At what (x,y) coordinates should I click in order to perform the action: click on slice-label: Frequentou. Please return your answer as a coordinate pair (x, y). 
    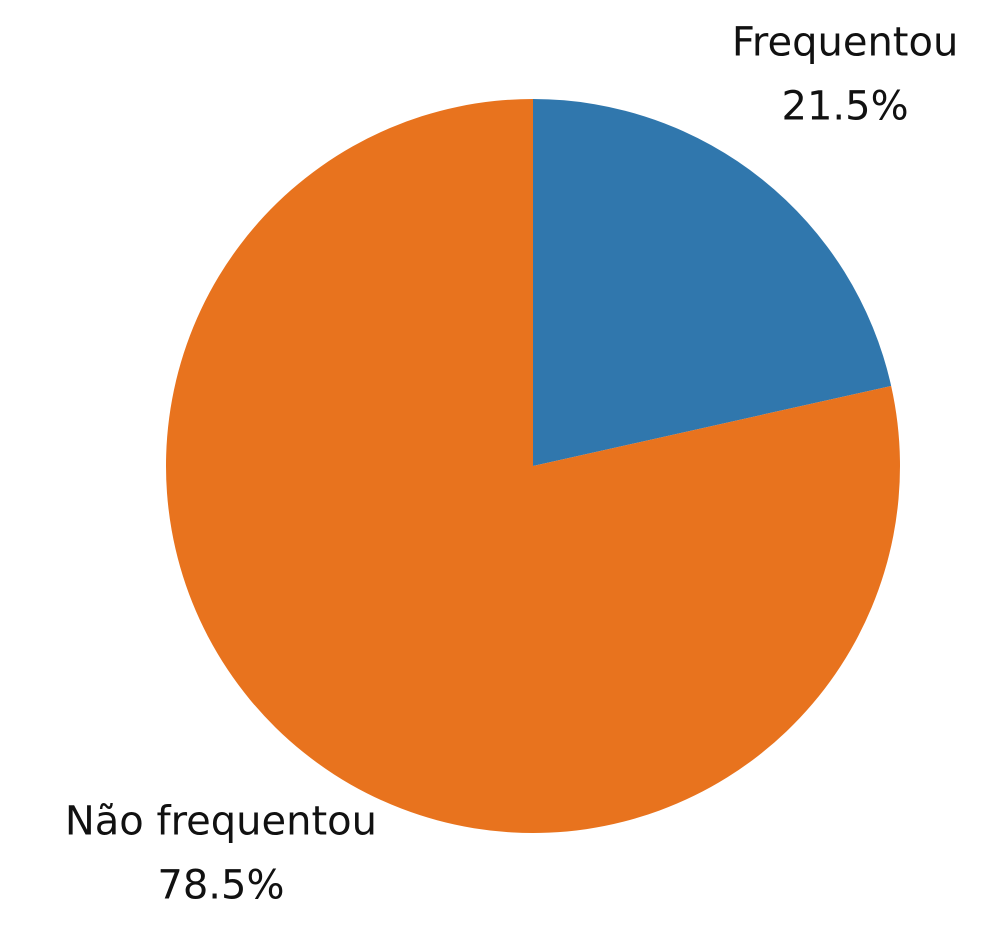
    Looking at the image, I should click on (845, 42).